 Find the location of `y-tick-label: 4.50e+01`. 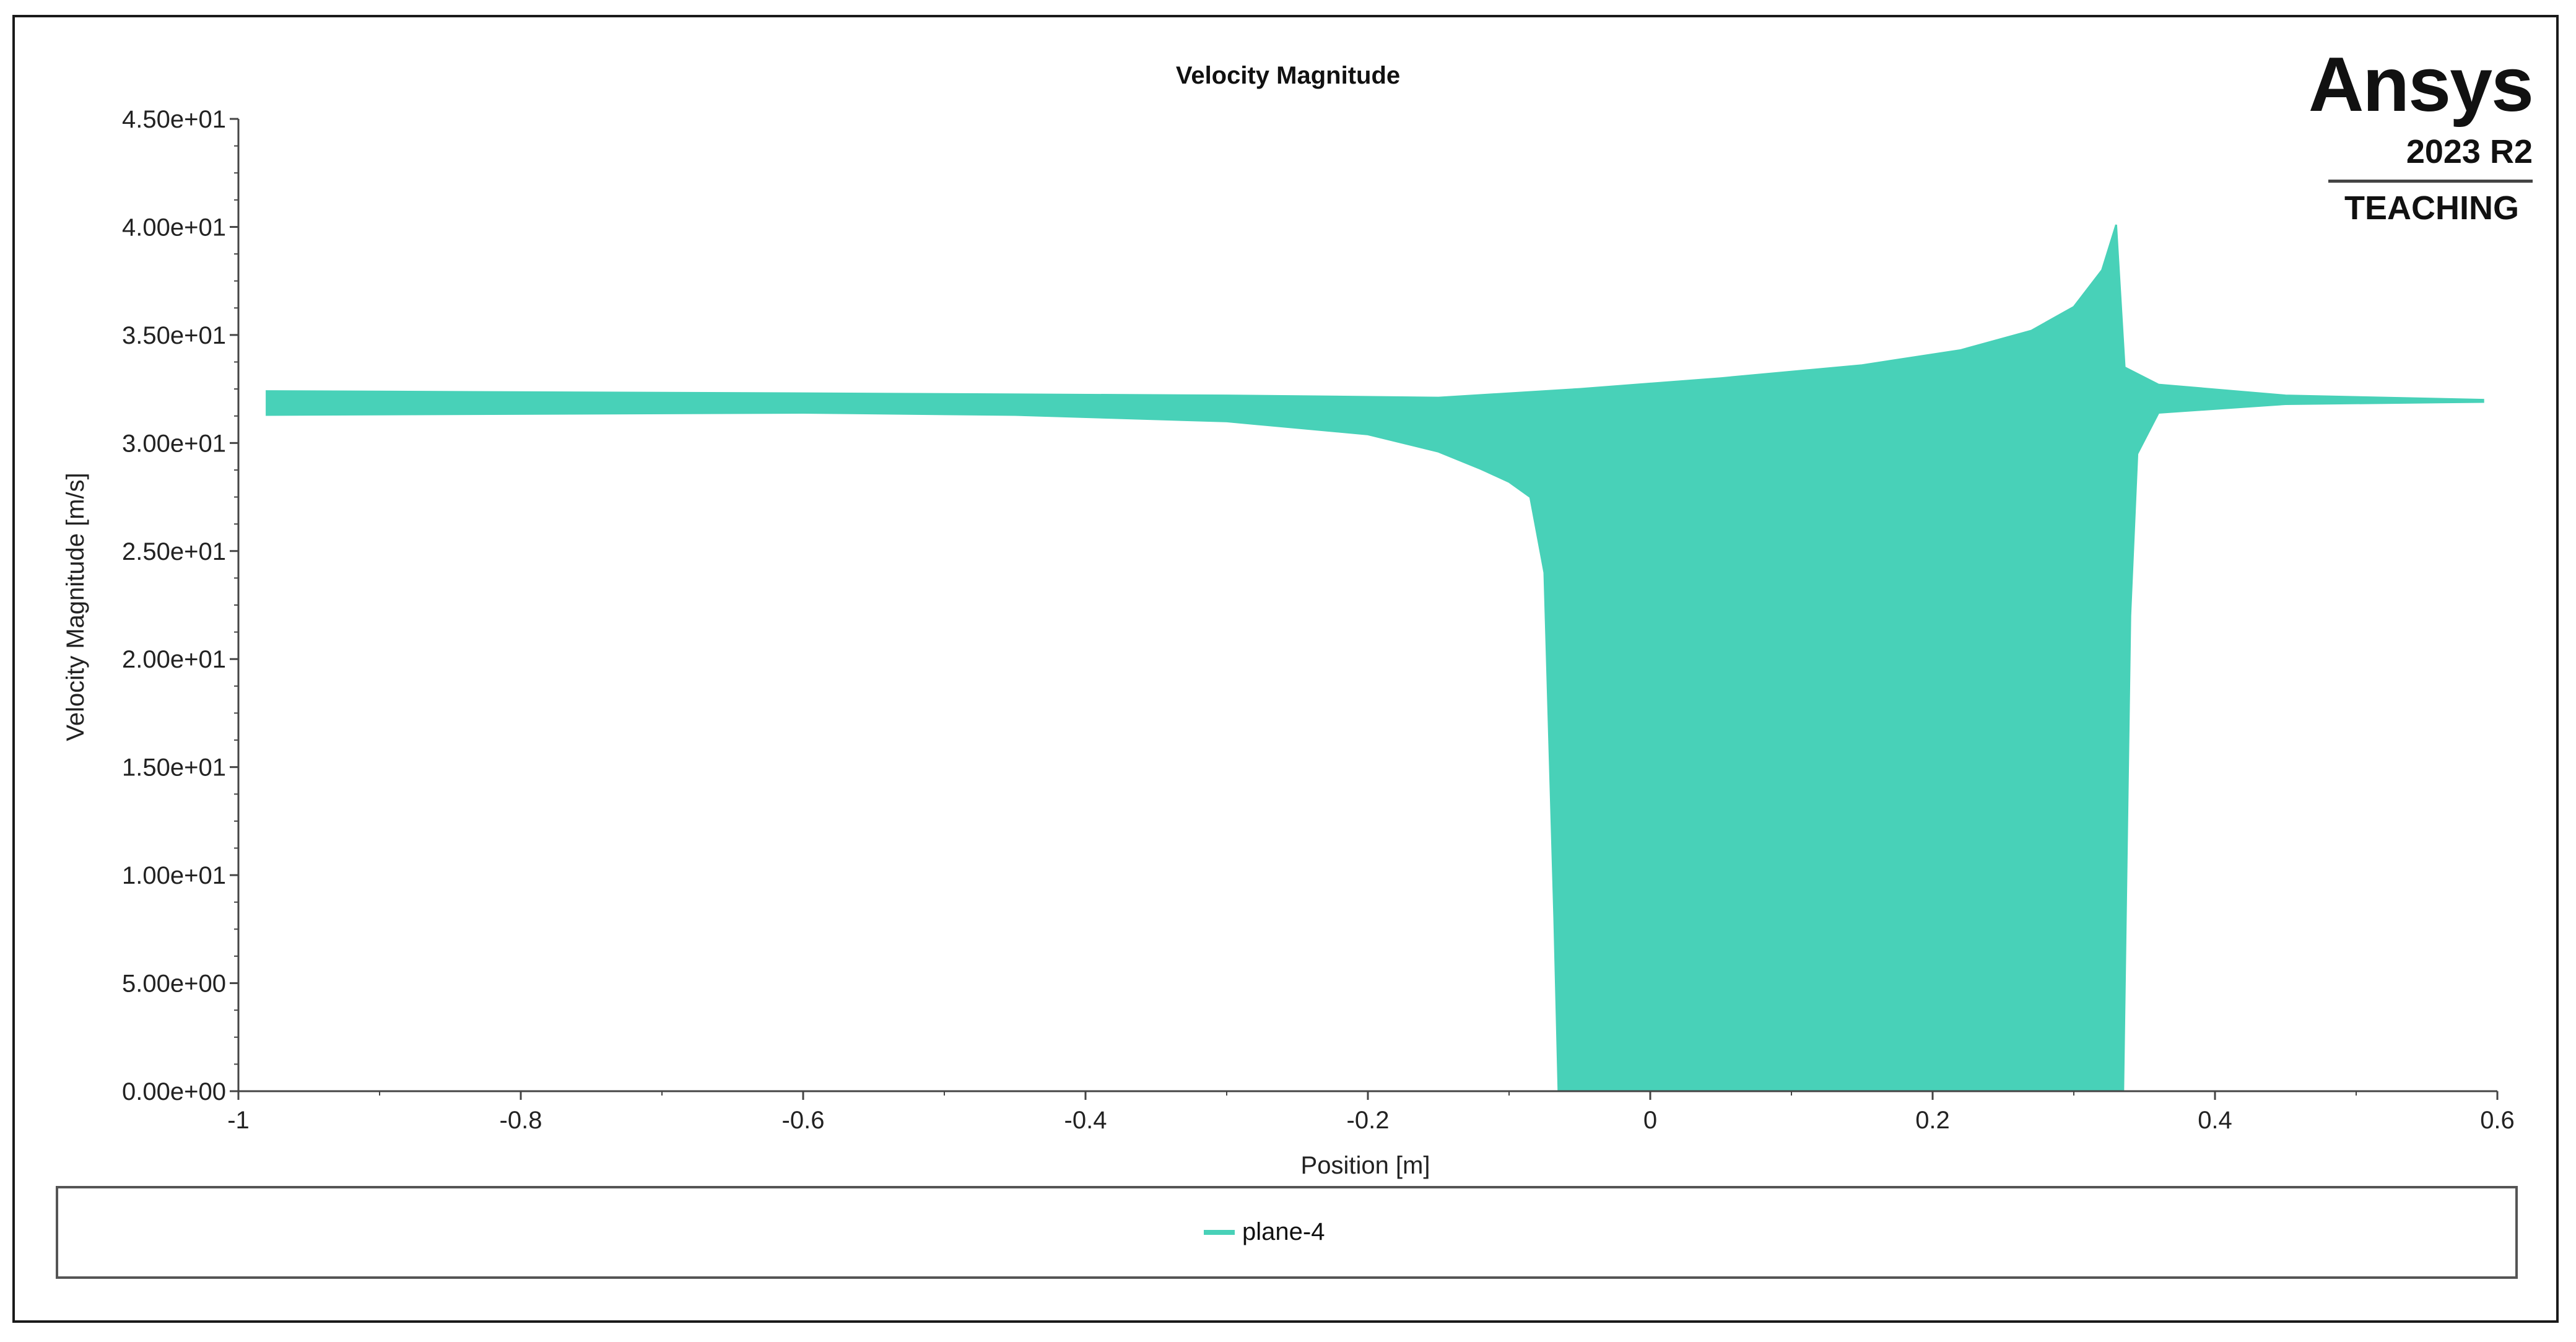

y-tick-label: 4.50e+01 is located at coordinates (174, 119).